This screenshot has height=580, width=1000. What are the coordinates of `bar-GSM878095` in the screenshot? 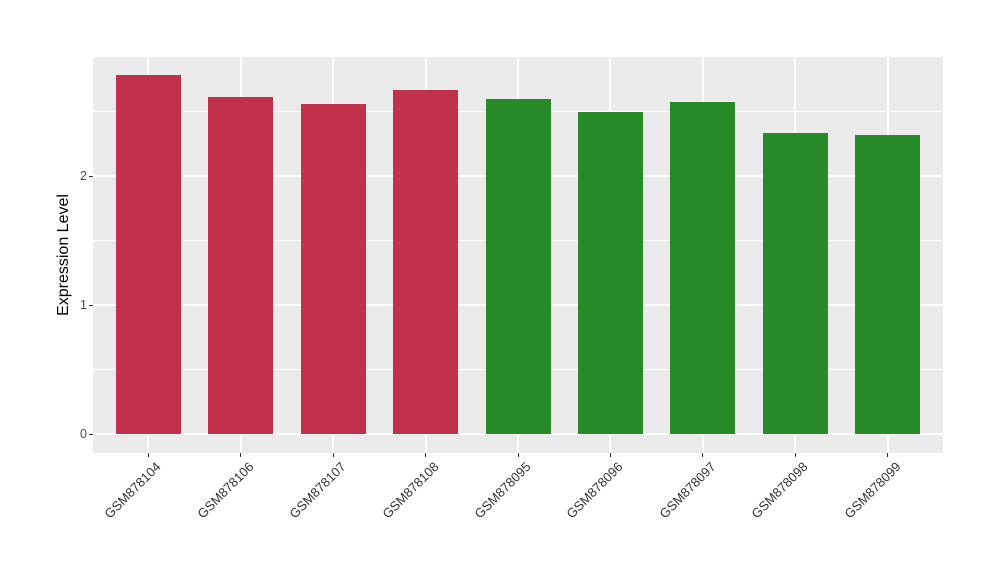 It's located at (518, 266).